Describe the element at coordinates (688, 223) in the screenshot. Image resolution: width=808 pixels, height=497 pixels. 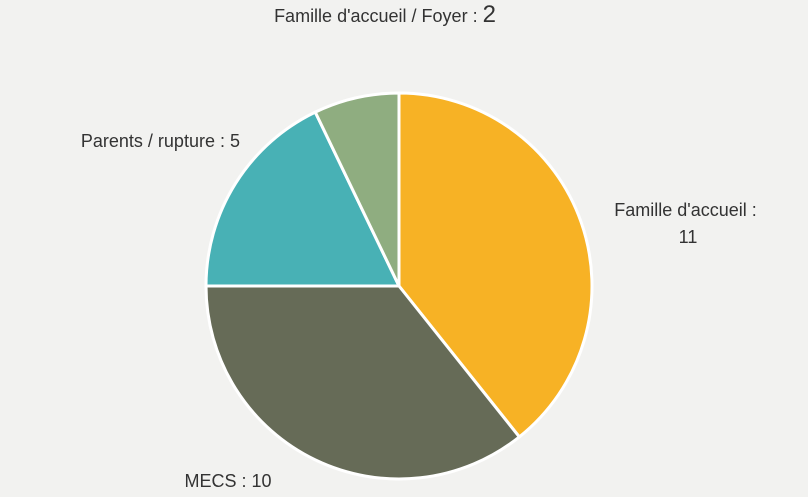
I see `slice-label: Famille d'accueil : 11` at that location.